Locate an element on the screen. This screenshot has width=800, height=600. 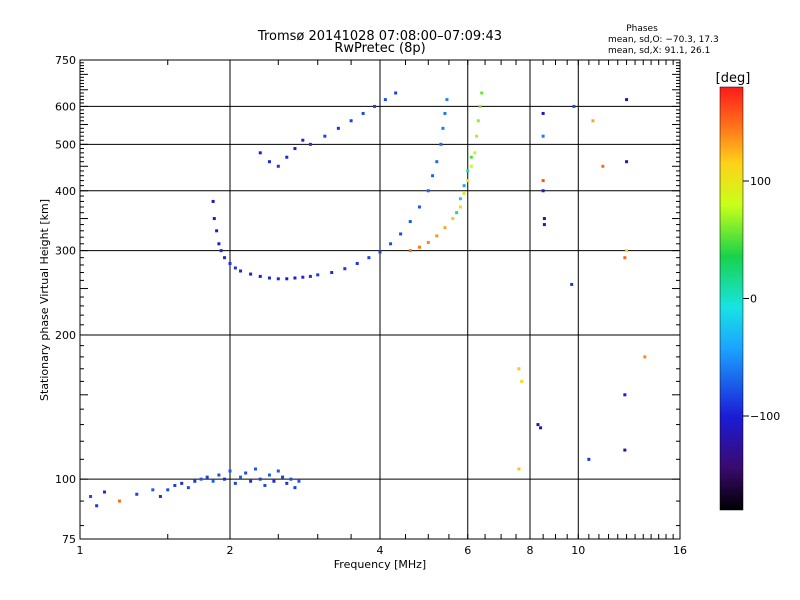
y-axis-label: Stationary phase Virtual Height [km] is located at coordinates (44, 300).